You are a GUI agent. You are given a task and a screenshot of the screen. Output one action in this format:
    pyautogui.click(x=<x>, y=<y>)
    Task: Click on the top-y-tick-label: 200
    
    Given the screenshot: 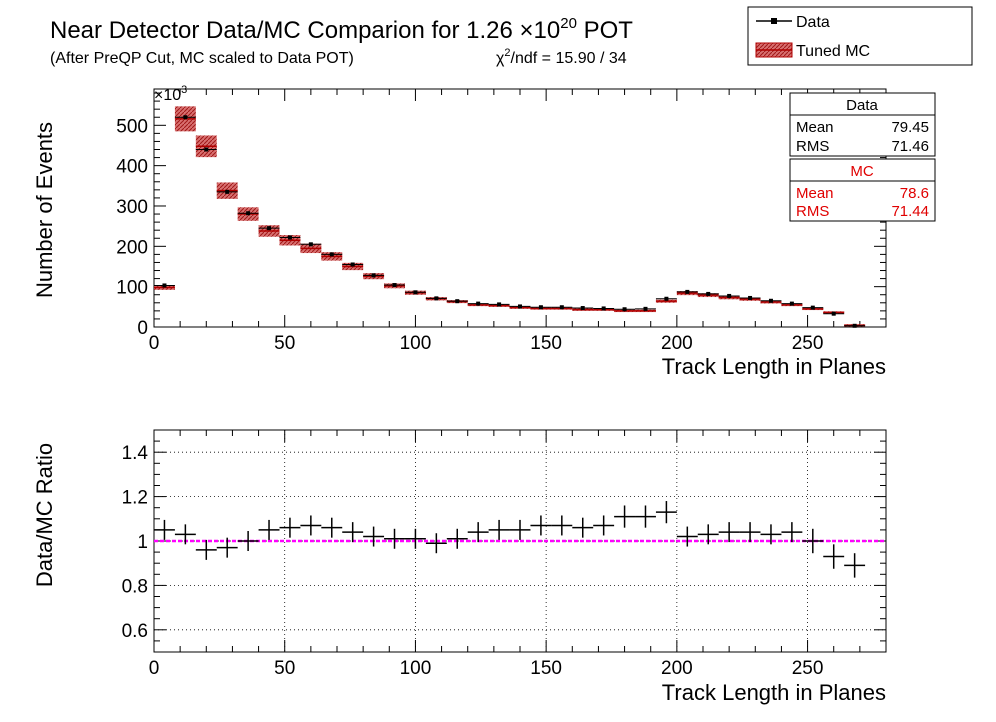 What is the action you would take?
    pyautogui.click(x=132, y=247)
    